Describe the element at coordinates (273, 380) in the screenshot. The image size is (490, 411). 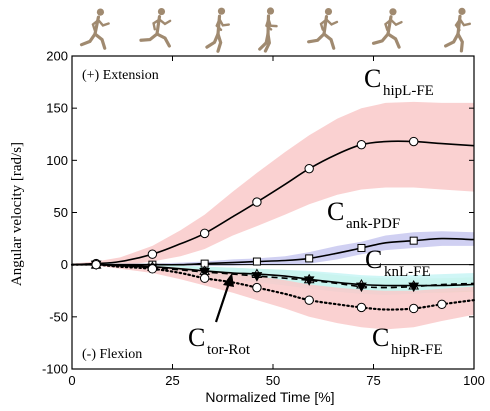
I see `x-tick-label: 50` at that location.